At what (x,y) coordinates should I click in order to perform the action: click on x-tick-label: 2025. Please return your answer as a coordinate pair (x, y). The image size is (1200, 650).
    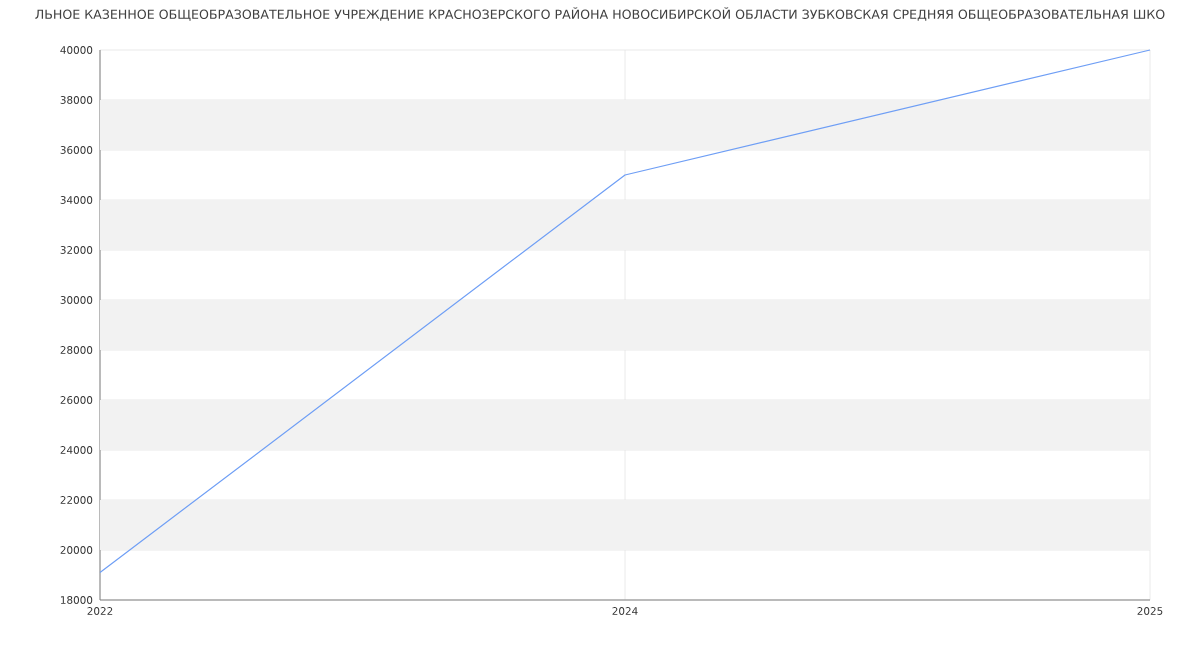
    Looking at the image, I should click on (1150, 611).